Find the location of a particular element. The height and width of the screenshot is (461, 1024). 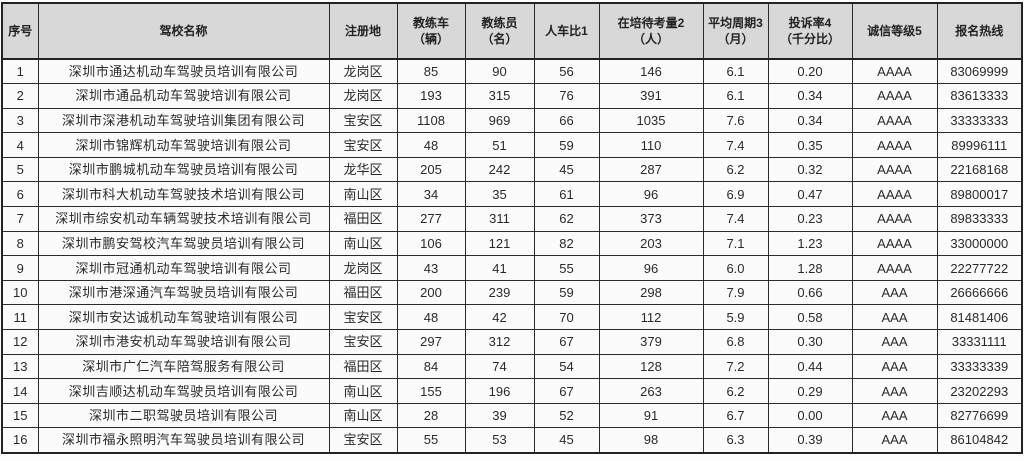

table-cell: 深圳市深港机动车驾驶培训集团有限公司 is located at coordinates (183, 120).